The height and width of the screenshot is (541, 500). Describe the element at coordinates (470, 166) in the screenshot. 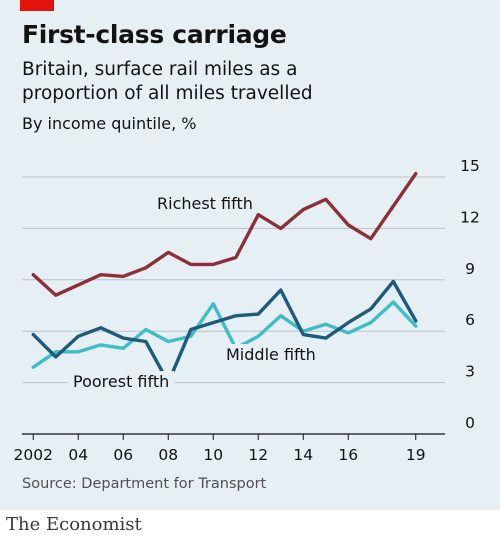

I see `y-tick-label-15: 15` at that location.